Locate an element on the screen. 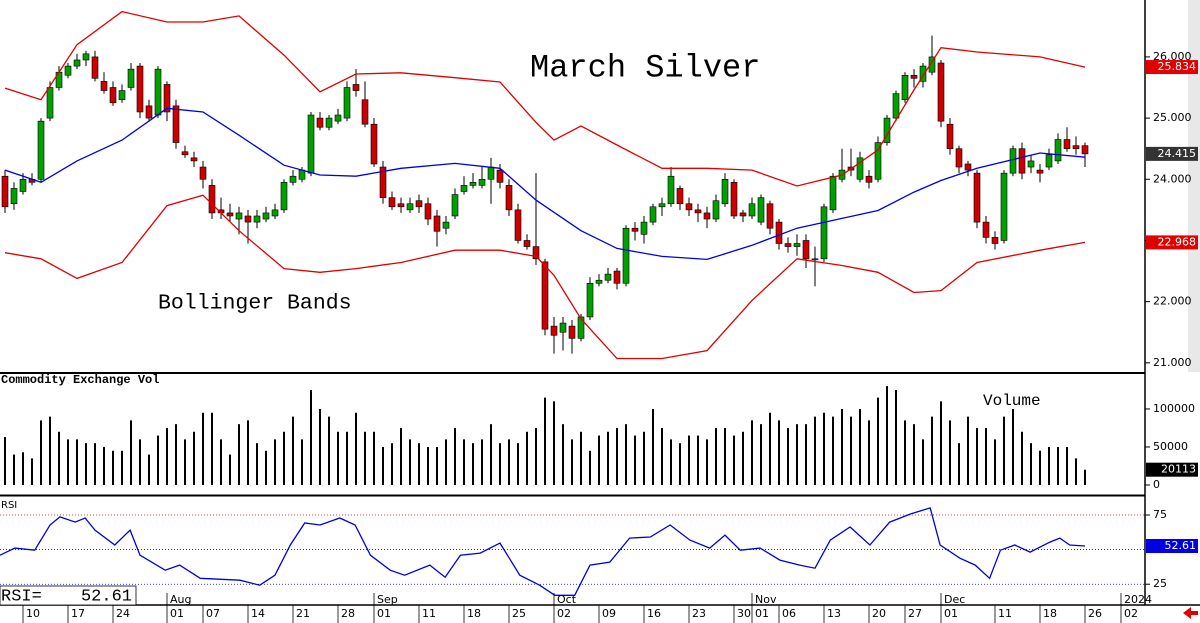 The height and width of the screenshot is (623, 1200). x-tick-label: 18 is located at coordinates (474, 613).